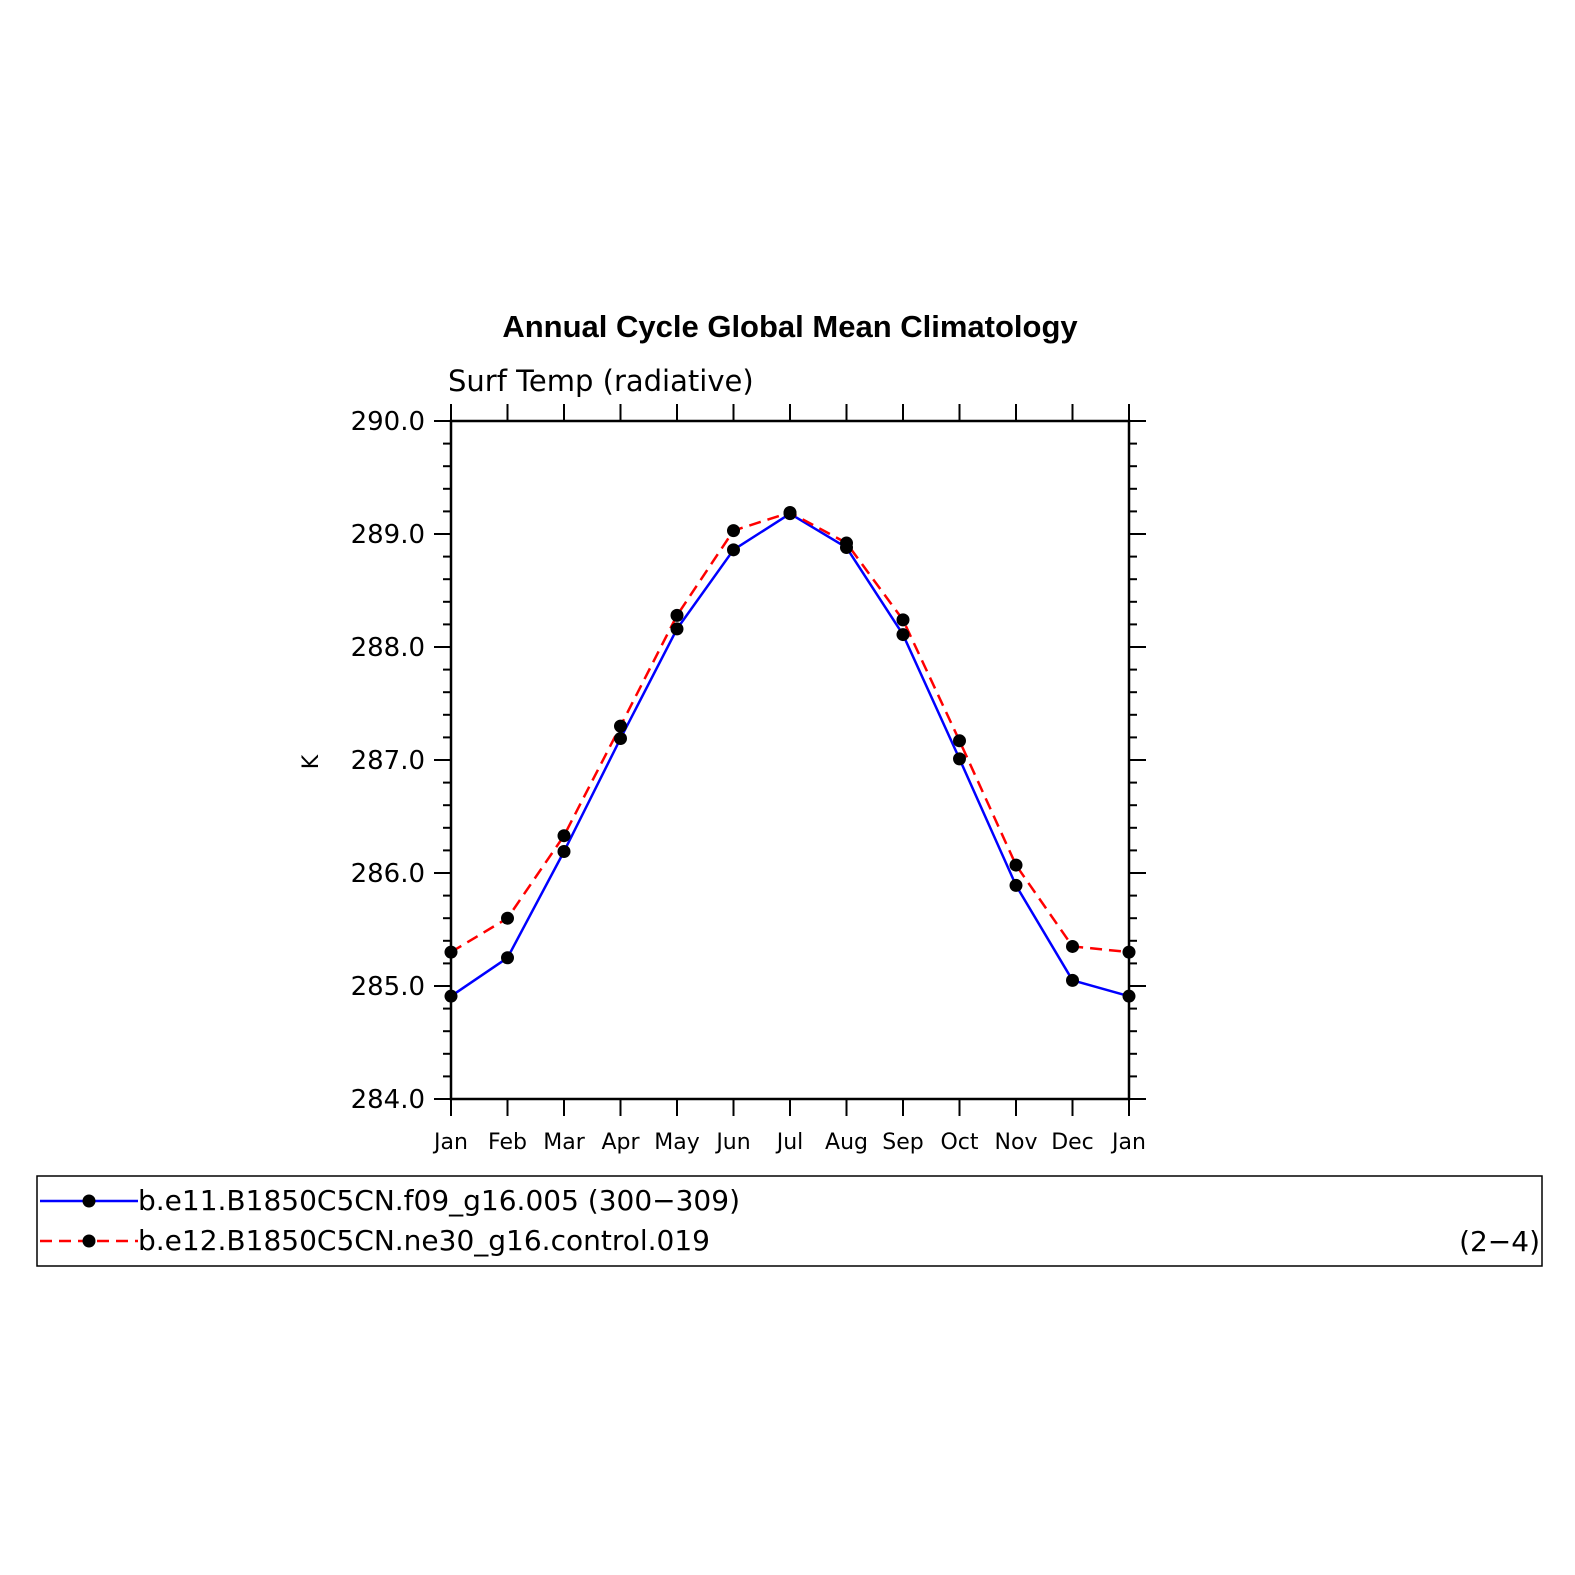  Describe the element at coordinates (789, 1142) in the screenshot. I see `x-tick-label: Jul` at that location.